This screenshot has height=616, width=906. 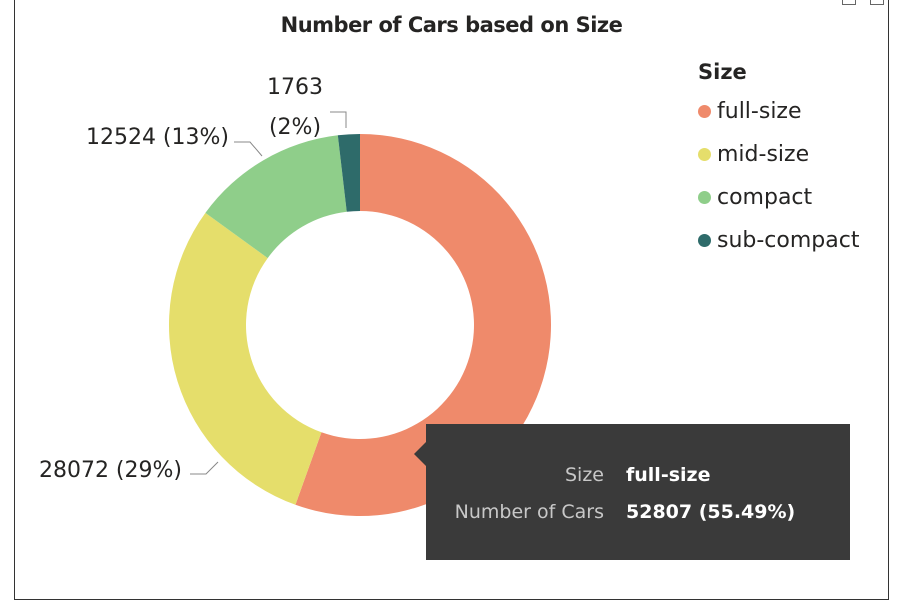 I want to click on legend-label: compact, so click(x=765, y=197).